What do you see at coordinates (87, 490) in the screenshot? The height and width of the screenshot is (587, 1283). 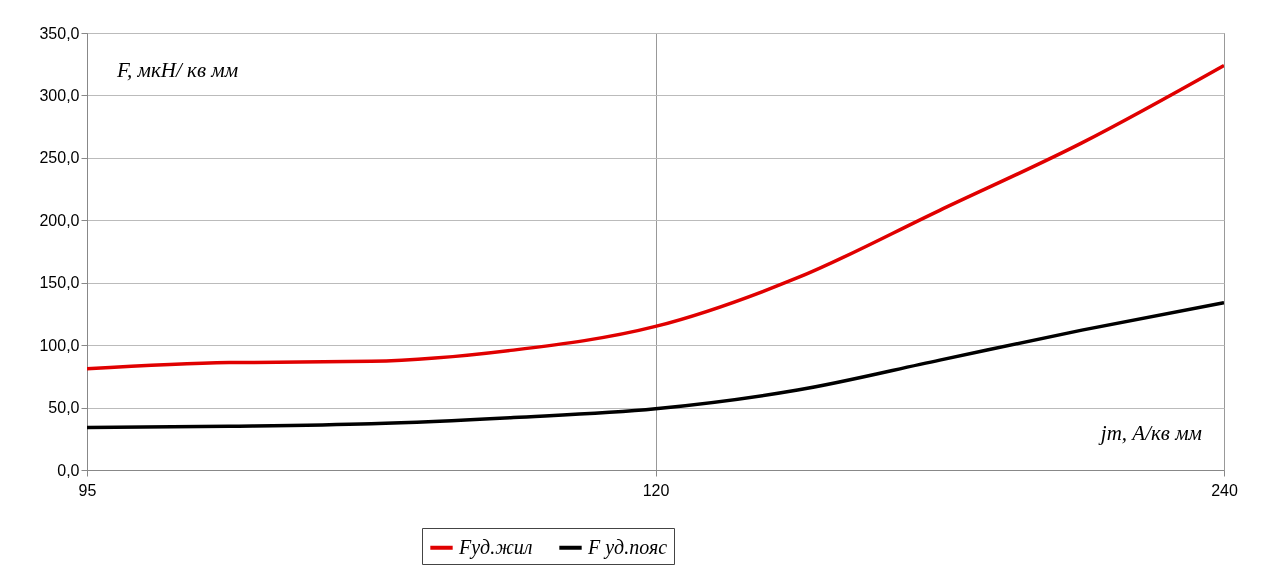 I see `x-tick-label: 95` at bounding box center [87, 490].